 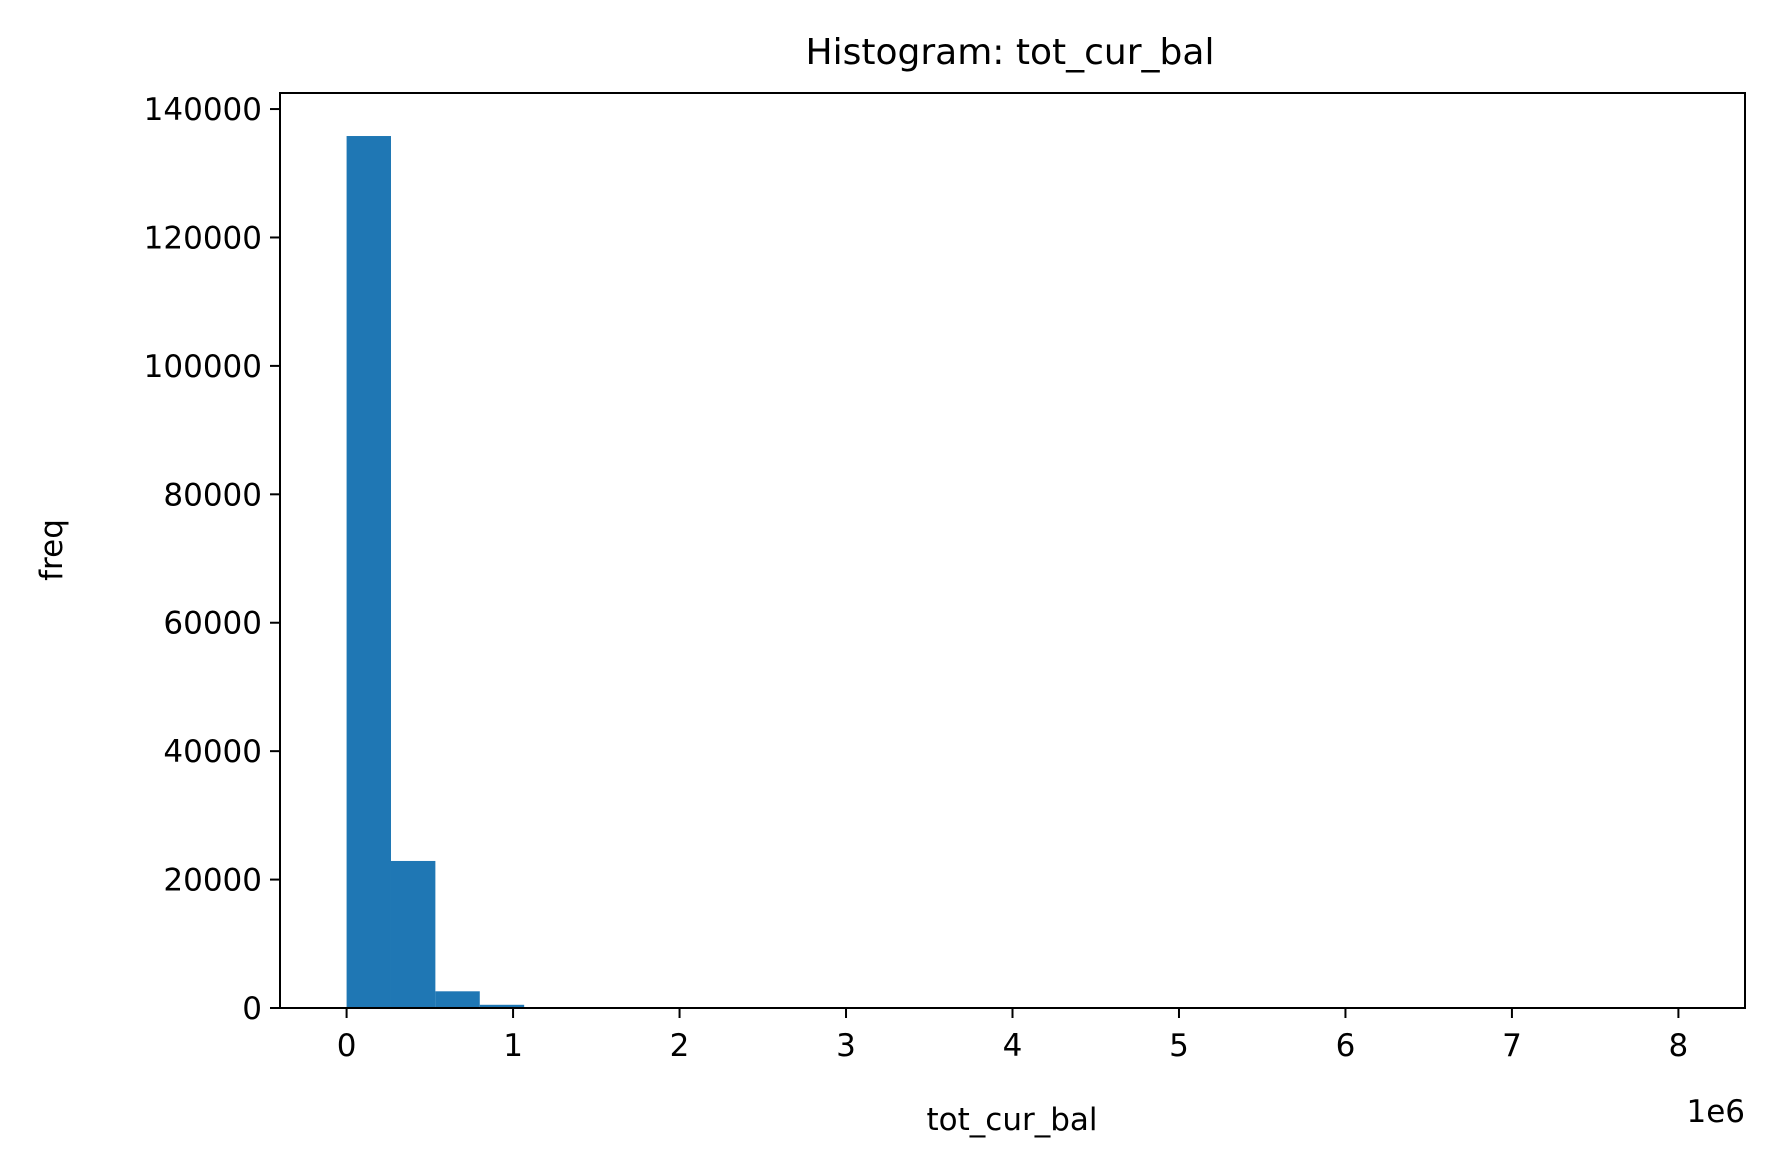 What do you see at coordinates (1512, 1046) in the screenshot?
I see `x-tick-label: 7` at bounding box center [1512, 1046].